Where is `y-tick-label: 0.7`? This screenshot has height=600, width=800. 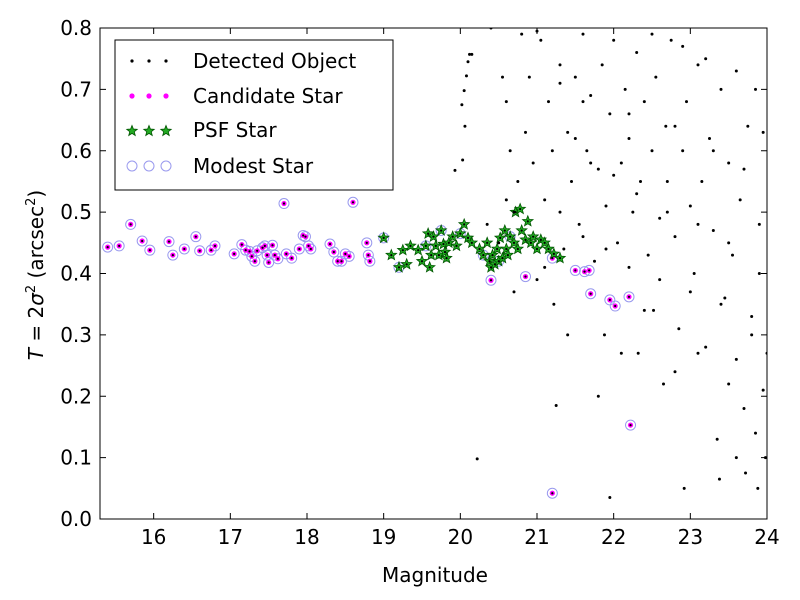 y-tick-label: 0.7 is located at coordinates (76, 89).